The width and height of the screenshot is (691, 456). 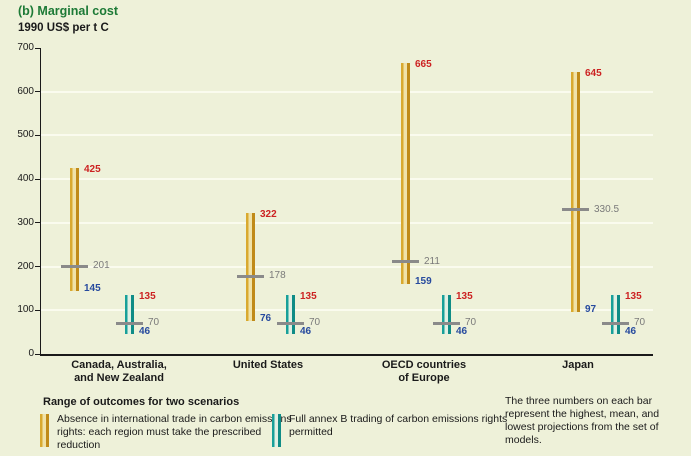 What do you see at coordinates (31, 353) in the screenshot?
I see `y-axis-tick-label: 0` at bounding box center [31, 353].